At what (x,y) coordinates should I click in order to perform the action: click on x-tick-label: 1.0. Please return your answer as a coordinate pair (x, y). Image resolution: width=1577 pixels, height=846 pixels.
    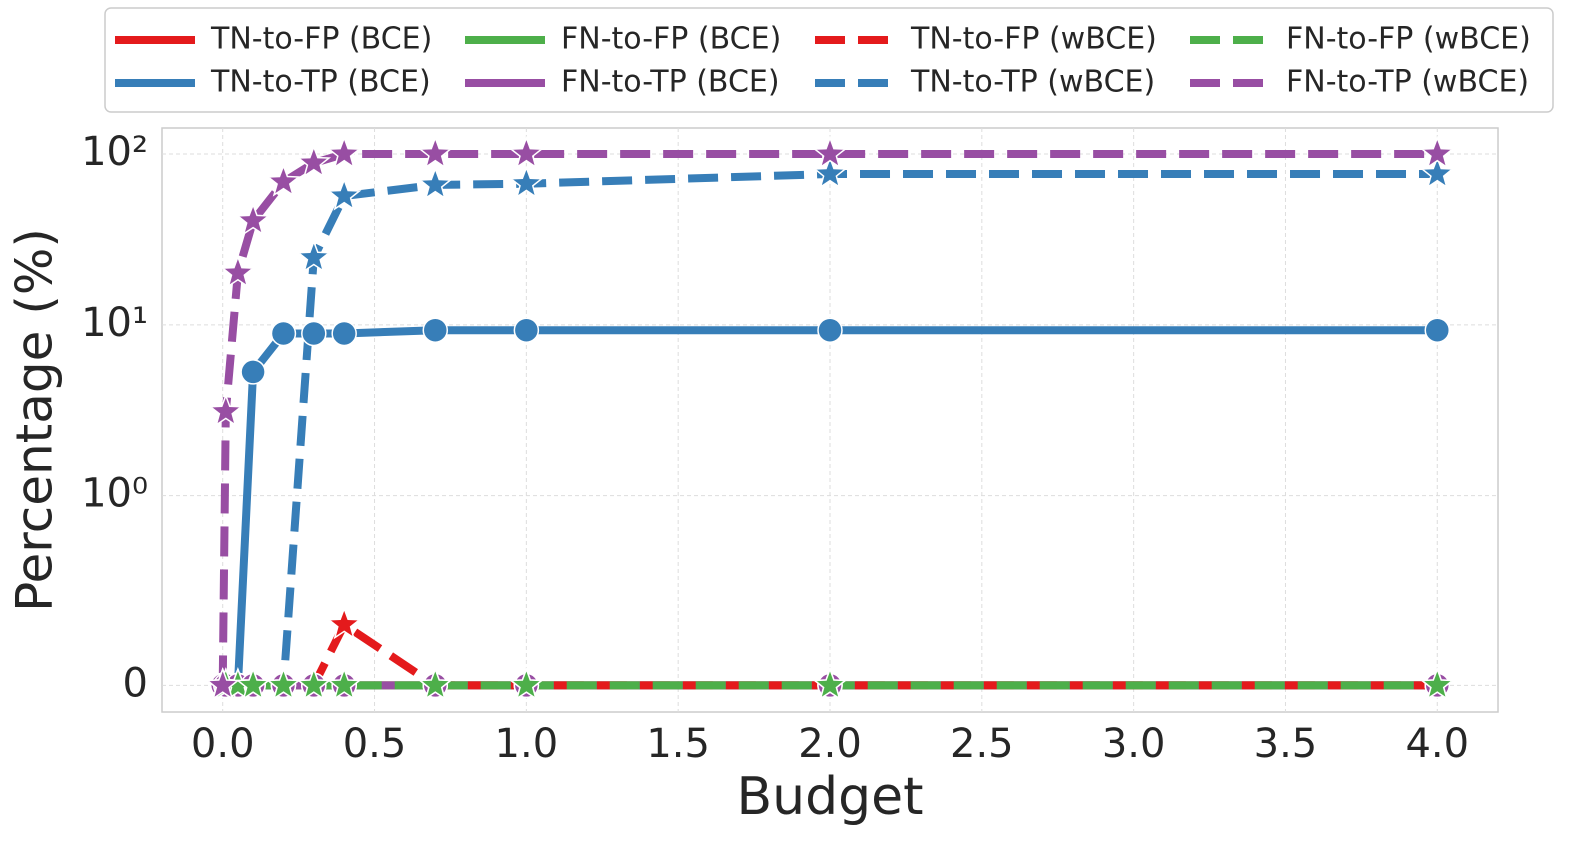
    Looking at the image, I should click on (527, 744).